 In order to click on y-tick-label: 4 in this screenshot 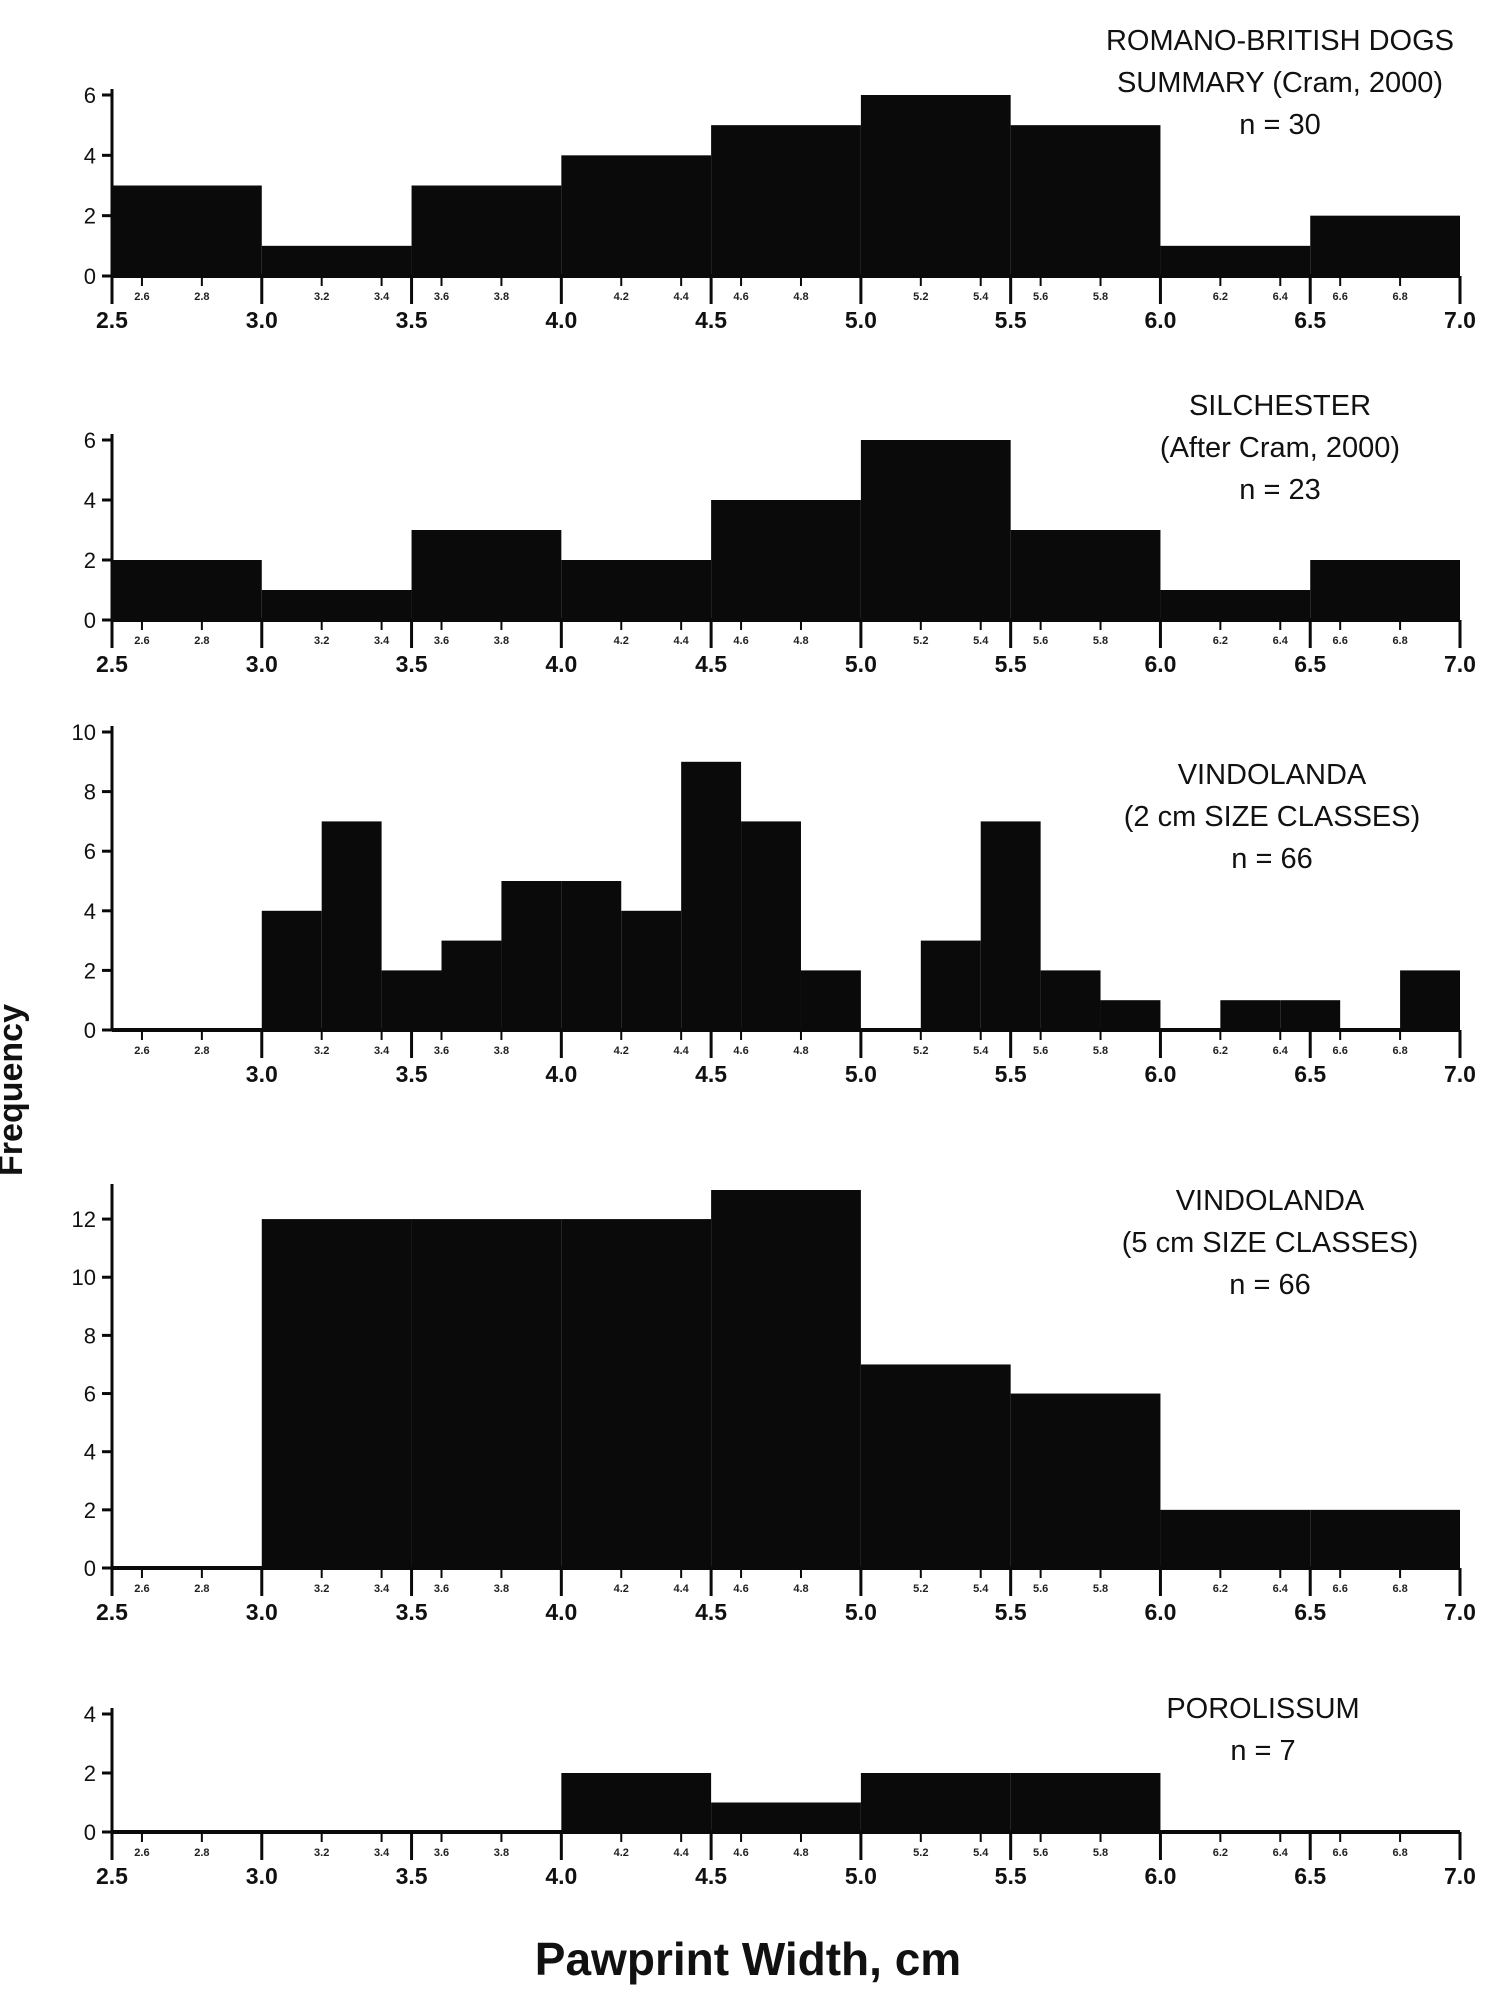, I will do `click(90, 1714)`.